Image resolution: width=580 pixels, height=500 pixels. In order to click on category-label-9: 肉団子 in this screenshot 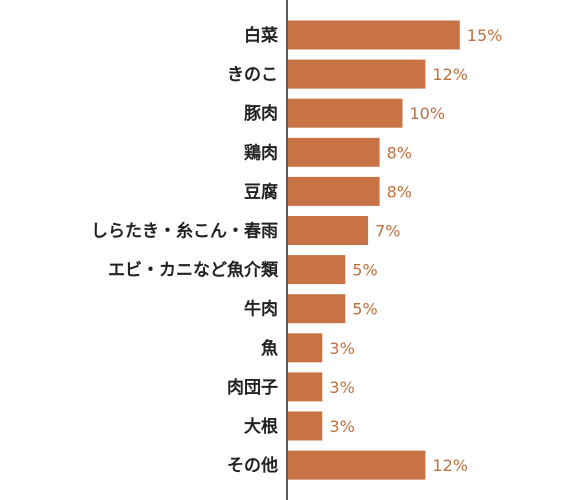, I will do `click(252, 387)`.